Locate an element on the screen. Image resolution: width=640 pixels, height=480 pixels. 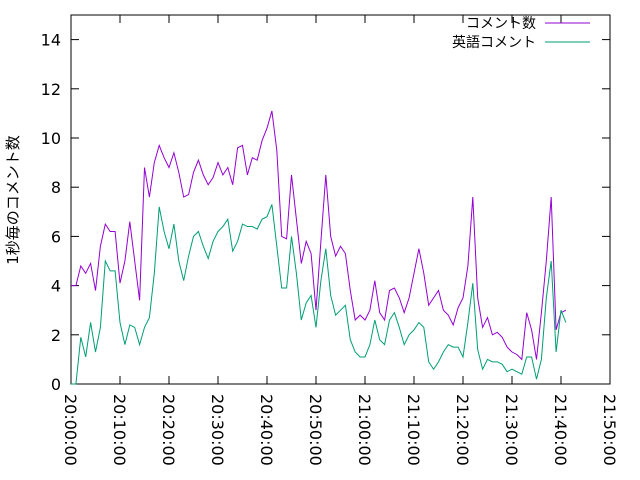
y-tick-label: 10 is located at coordinates (51, 138).